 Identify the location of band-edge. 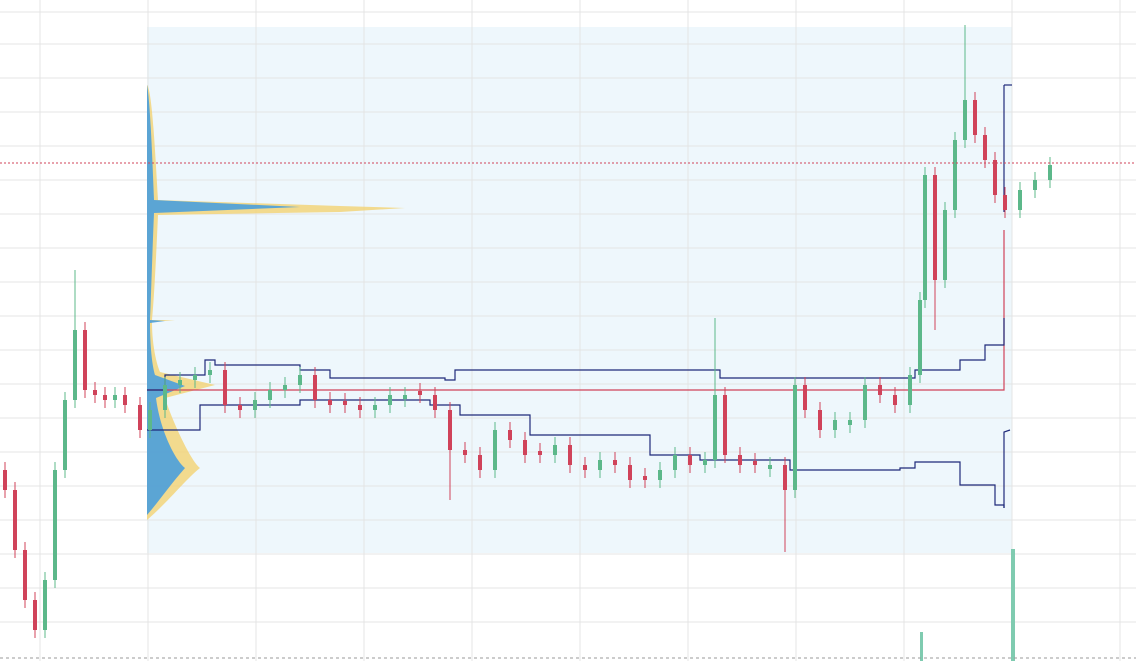
(1007, 468).